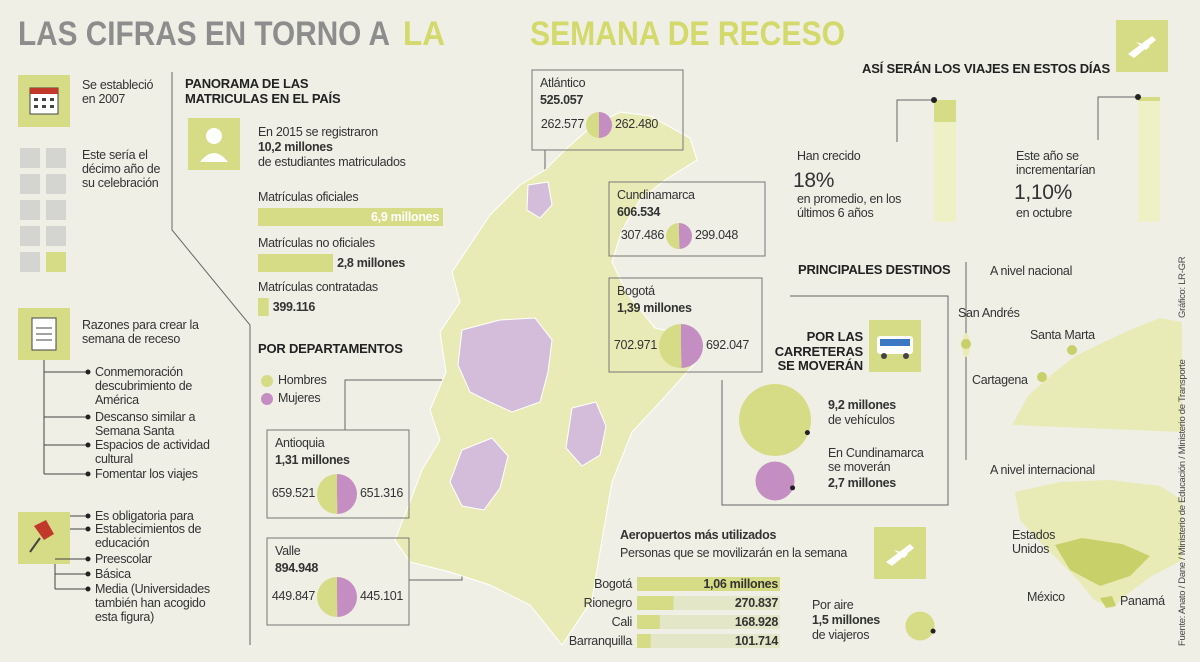  Describe the element at coordinates (295, 147) in the screenshot. I see `intro-total: 10,2 millones` at that location.